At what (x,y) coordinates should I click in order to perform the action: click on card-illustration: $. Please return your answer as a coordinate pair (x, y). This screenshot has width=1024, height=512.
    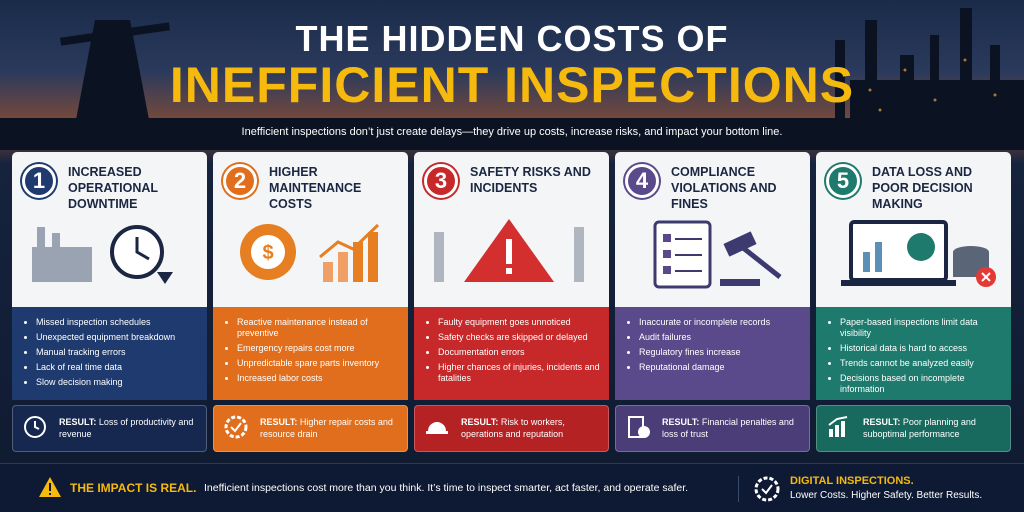
    Looking at the image, I should click on (313, 257).